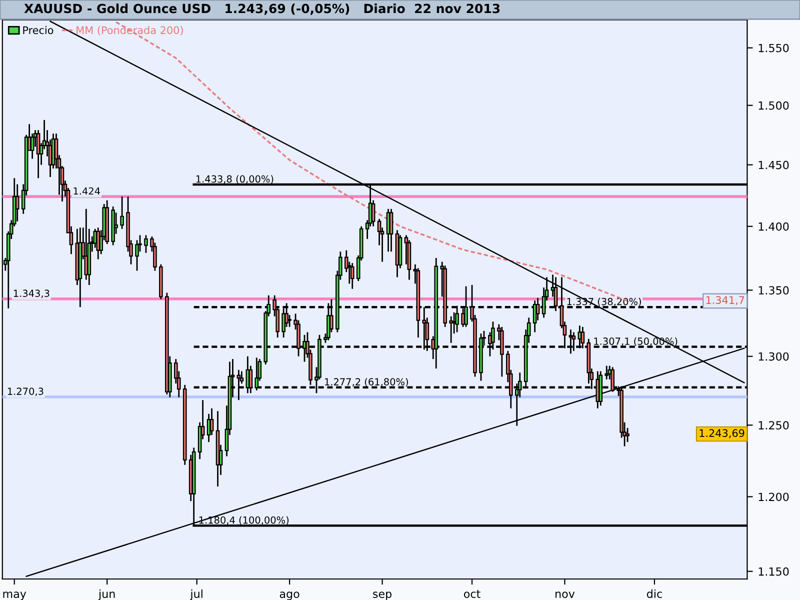 The height and width of the screenshot is (600, 800). I want to click on y-tick-label: 1.250, so click(773, 425).